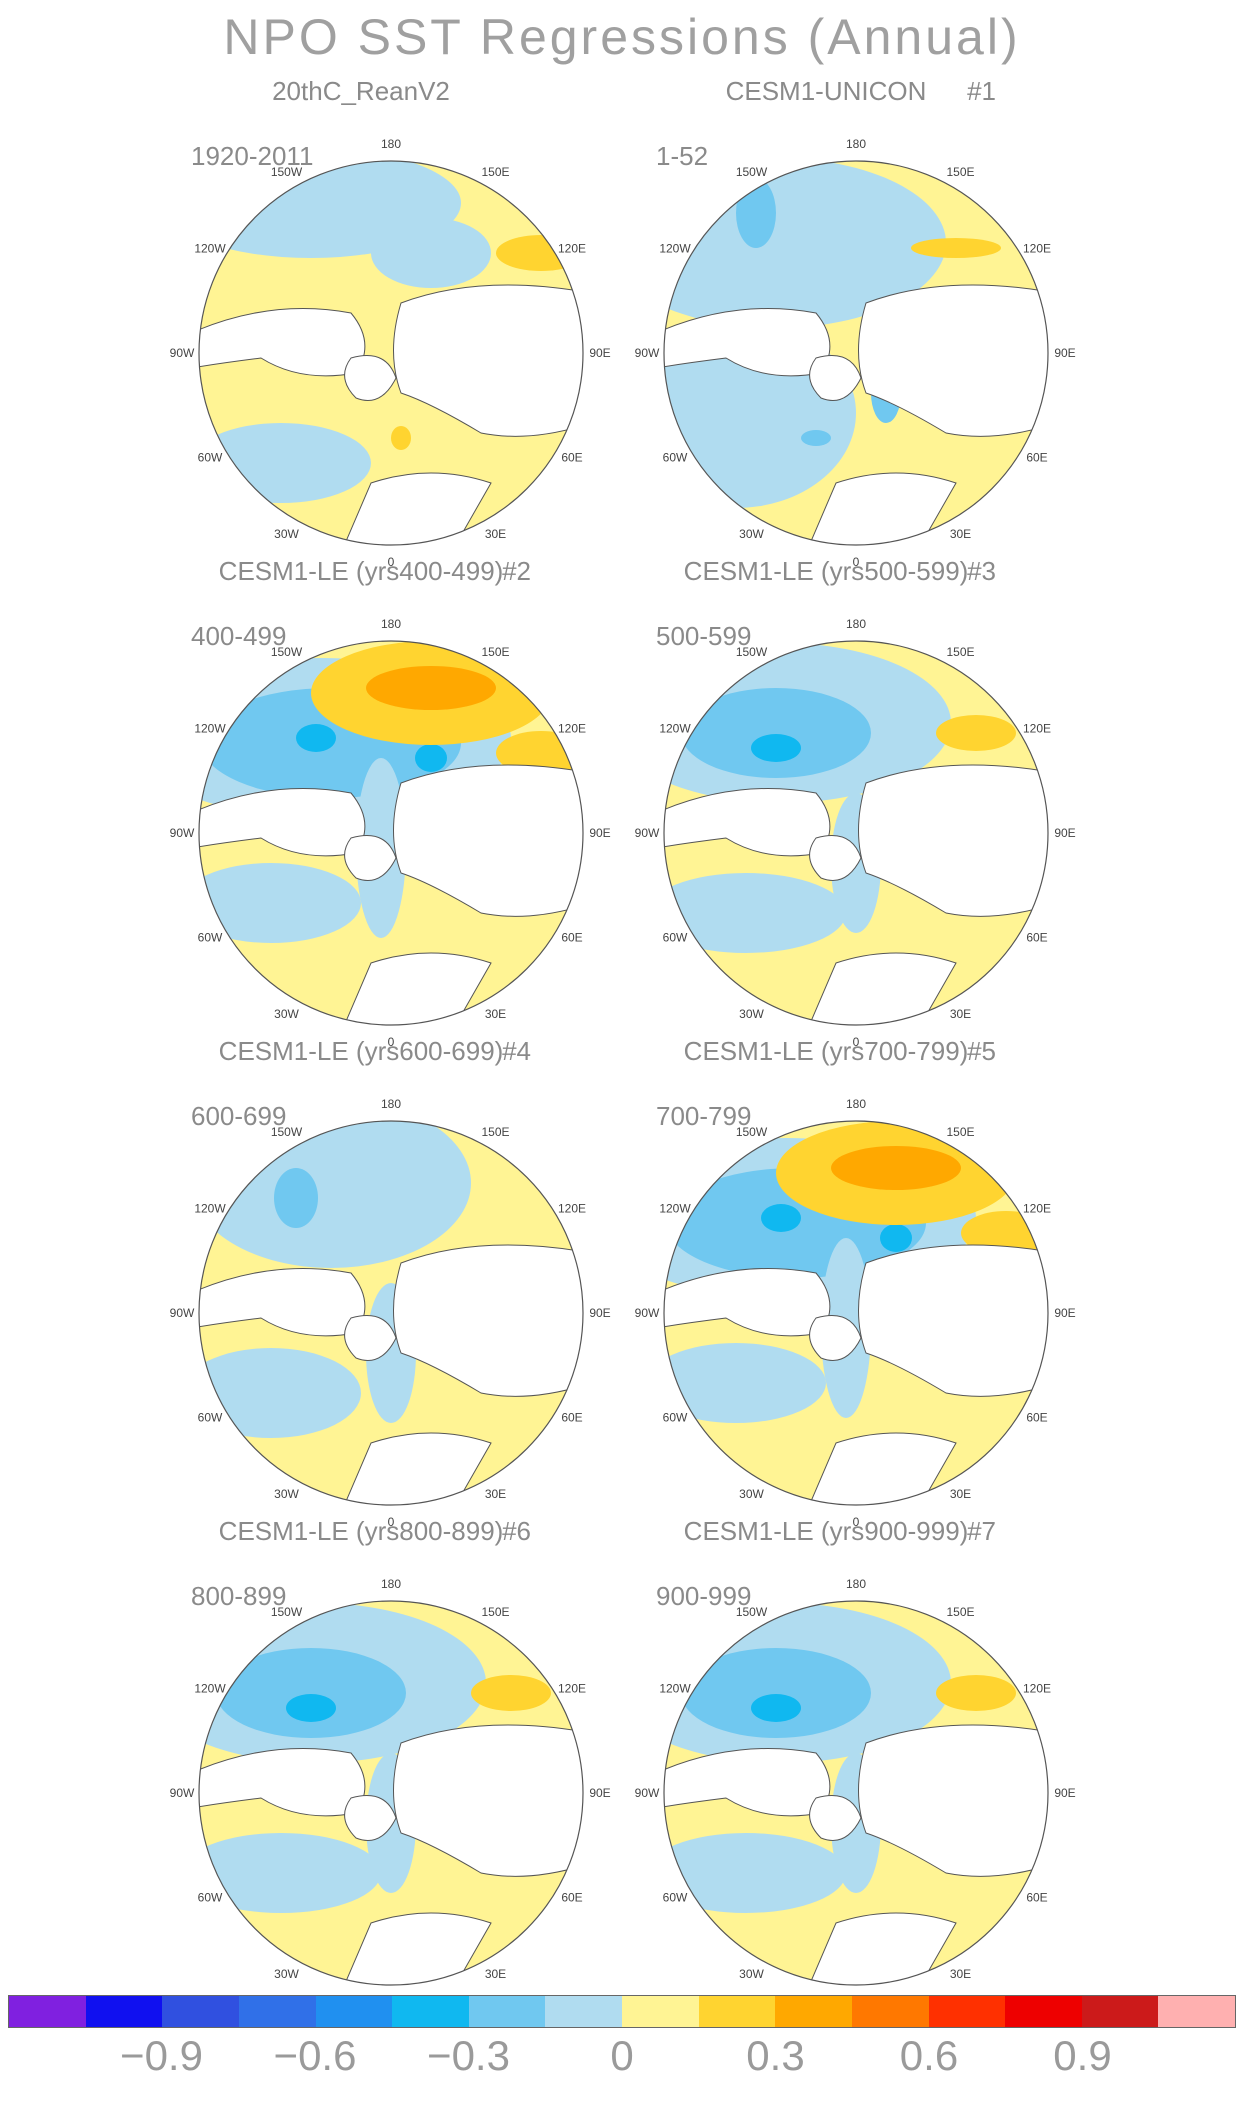  I want to click on panel-tag: #2, so click(516, 571).